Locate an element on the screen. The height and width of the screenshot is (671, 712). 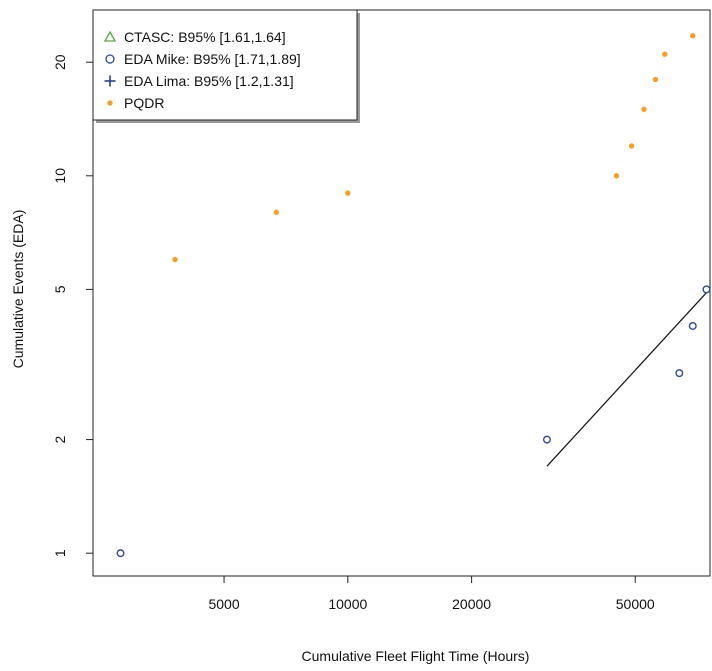
y-tick-label: 1 is located at coordinates (60, 553).